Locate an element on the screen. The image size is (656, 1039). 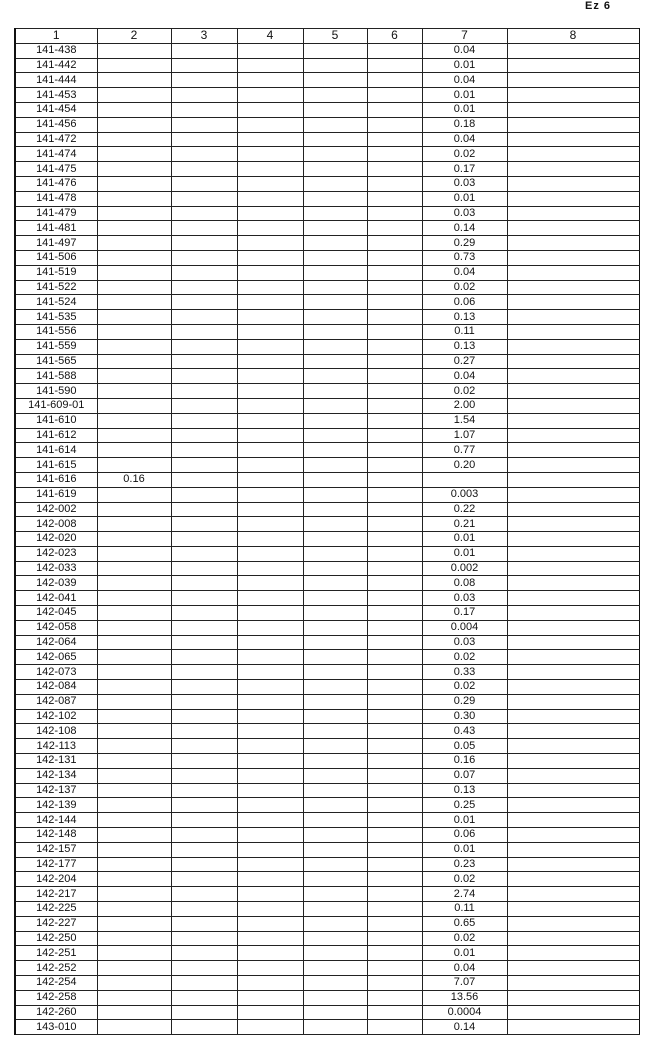
cell-col-7: 0.14 is located at coordinates (464, 228).